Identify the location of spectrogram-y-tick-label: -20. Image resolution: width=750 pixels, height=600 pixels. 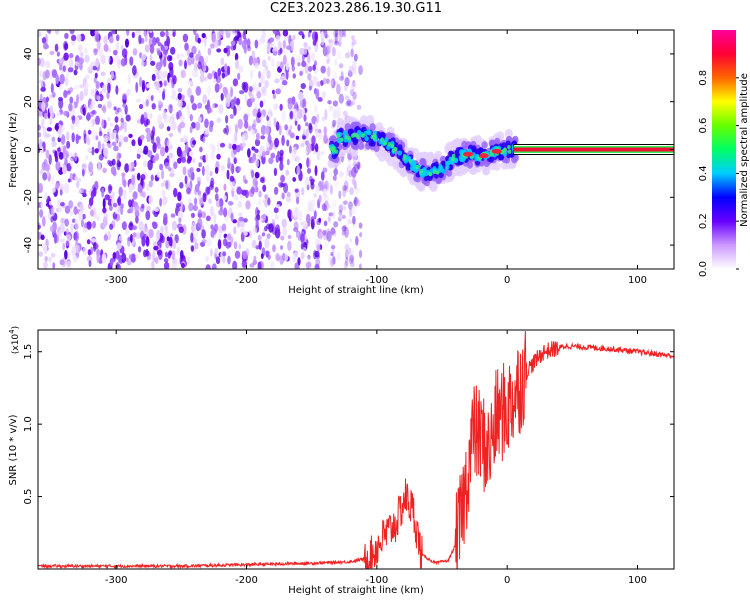
(28, 197).